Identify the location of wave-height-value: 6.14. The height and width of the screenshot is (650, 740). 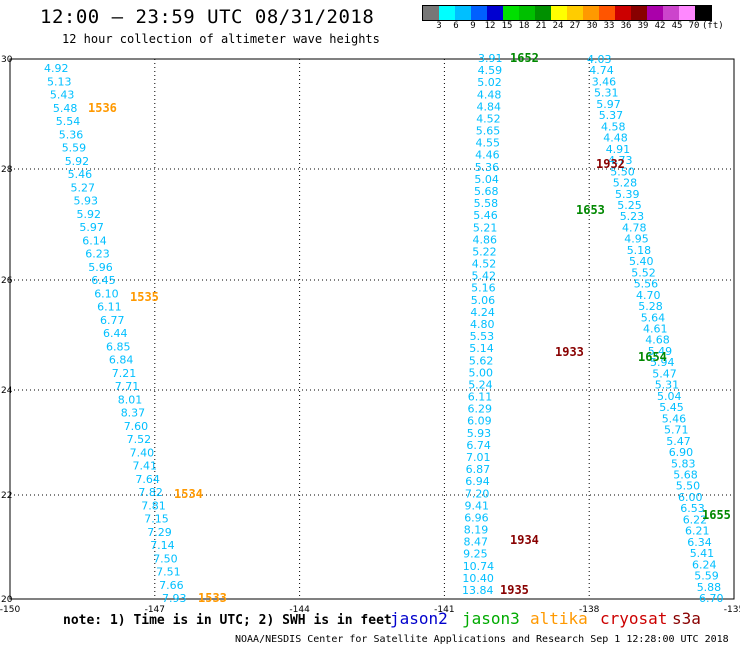
(94, 240).